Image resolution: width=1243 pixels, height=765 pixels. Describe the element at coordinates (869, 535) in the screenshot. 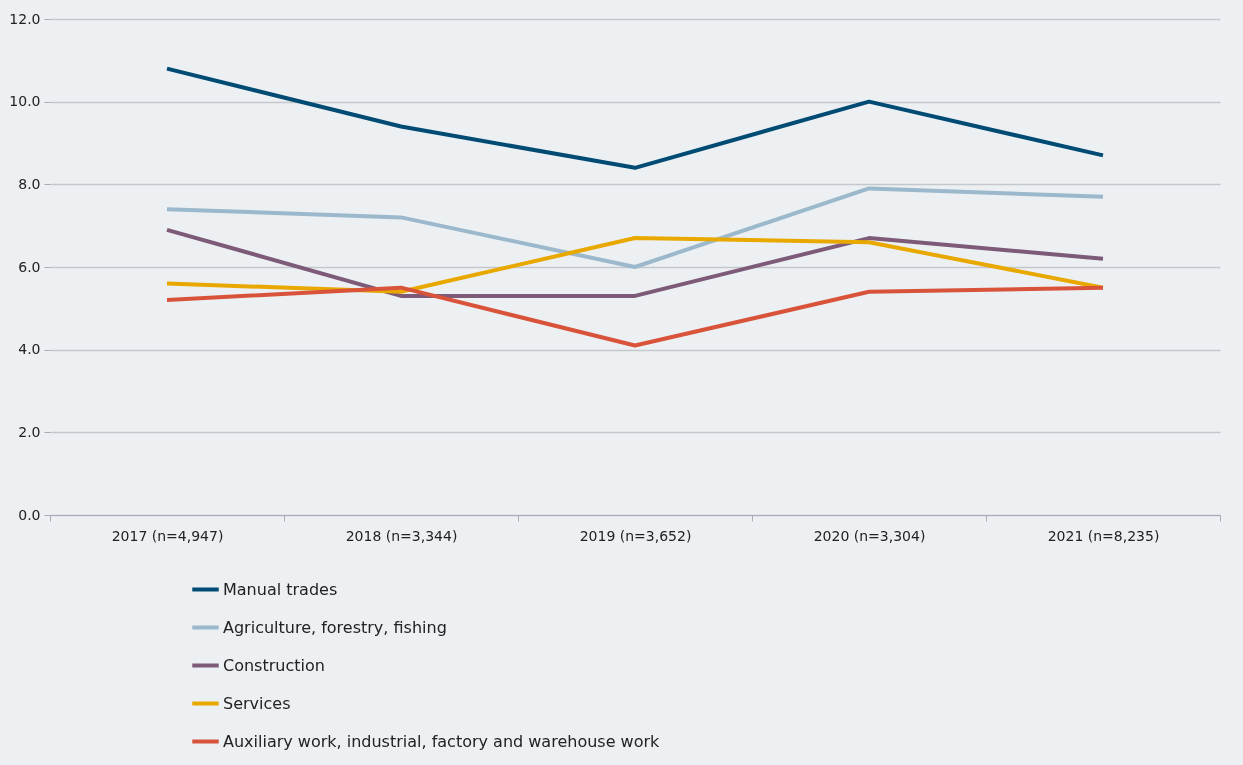

I see `x-tick-label: 2020 (n=3,304)` at that location.